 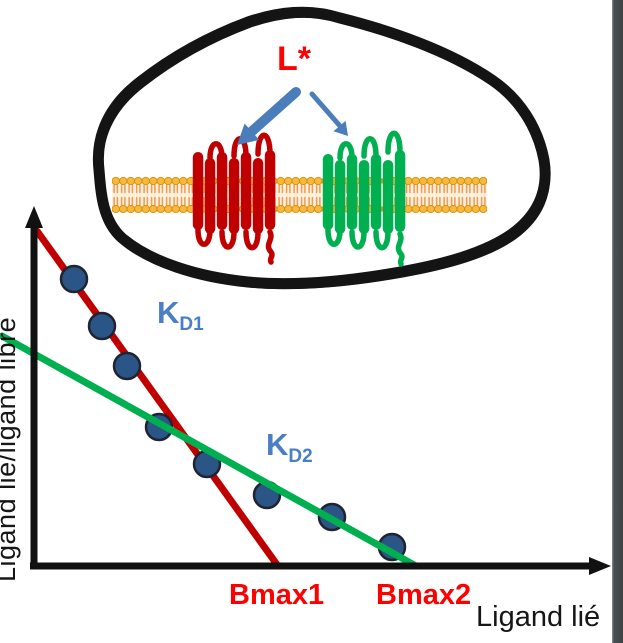 I want to click on kd2-label: KD2, so click(x=289, y=447).